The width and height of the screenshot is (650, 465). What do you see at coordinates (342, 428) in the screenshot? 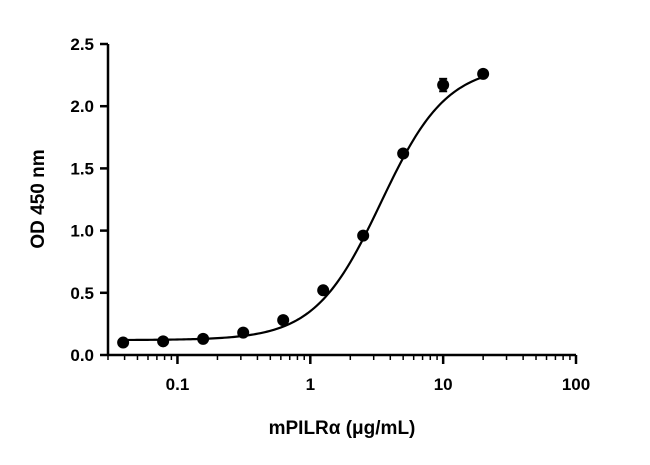
I see `x-axis-title: mPILRα (μg/mL)` at bounding box center [342, 428].